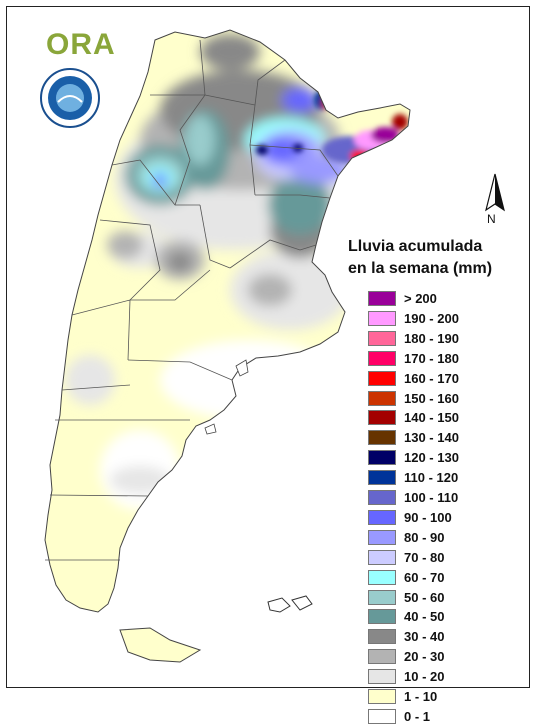 The image size is (538, 726). I want to click on legend-item: 110 - 120, so click(413, 477).